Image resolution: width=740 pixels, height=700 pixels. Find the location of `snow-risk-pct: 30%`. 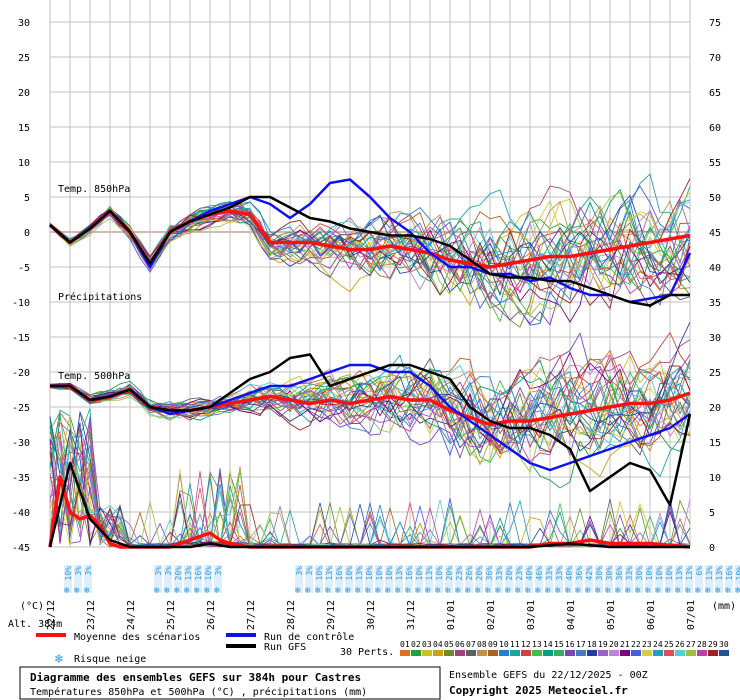

snow-risk-pct: 30% is located at coordinates (609, 573).